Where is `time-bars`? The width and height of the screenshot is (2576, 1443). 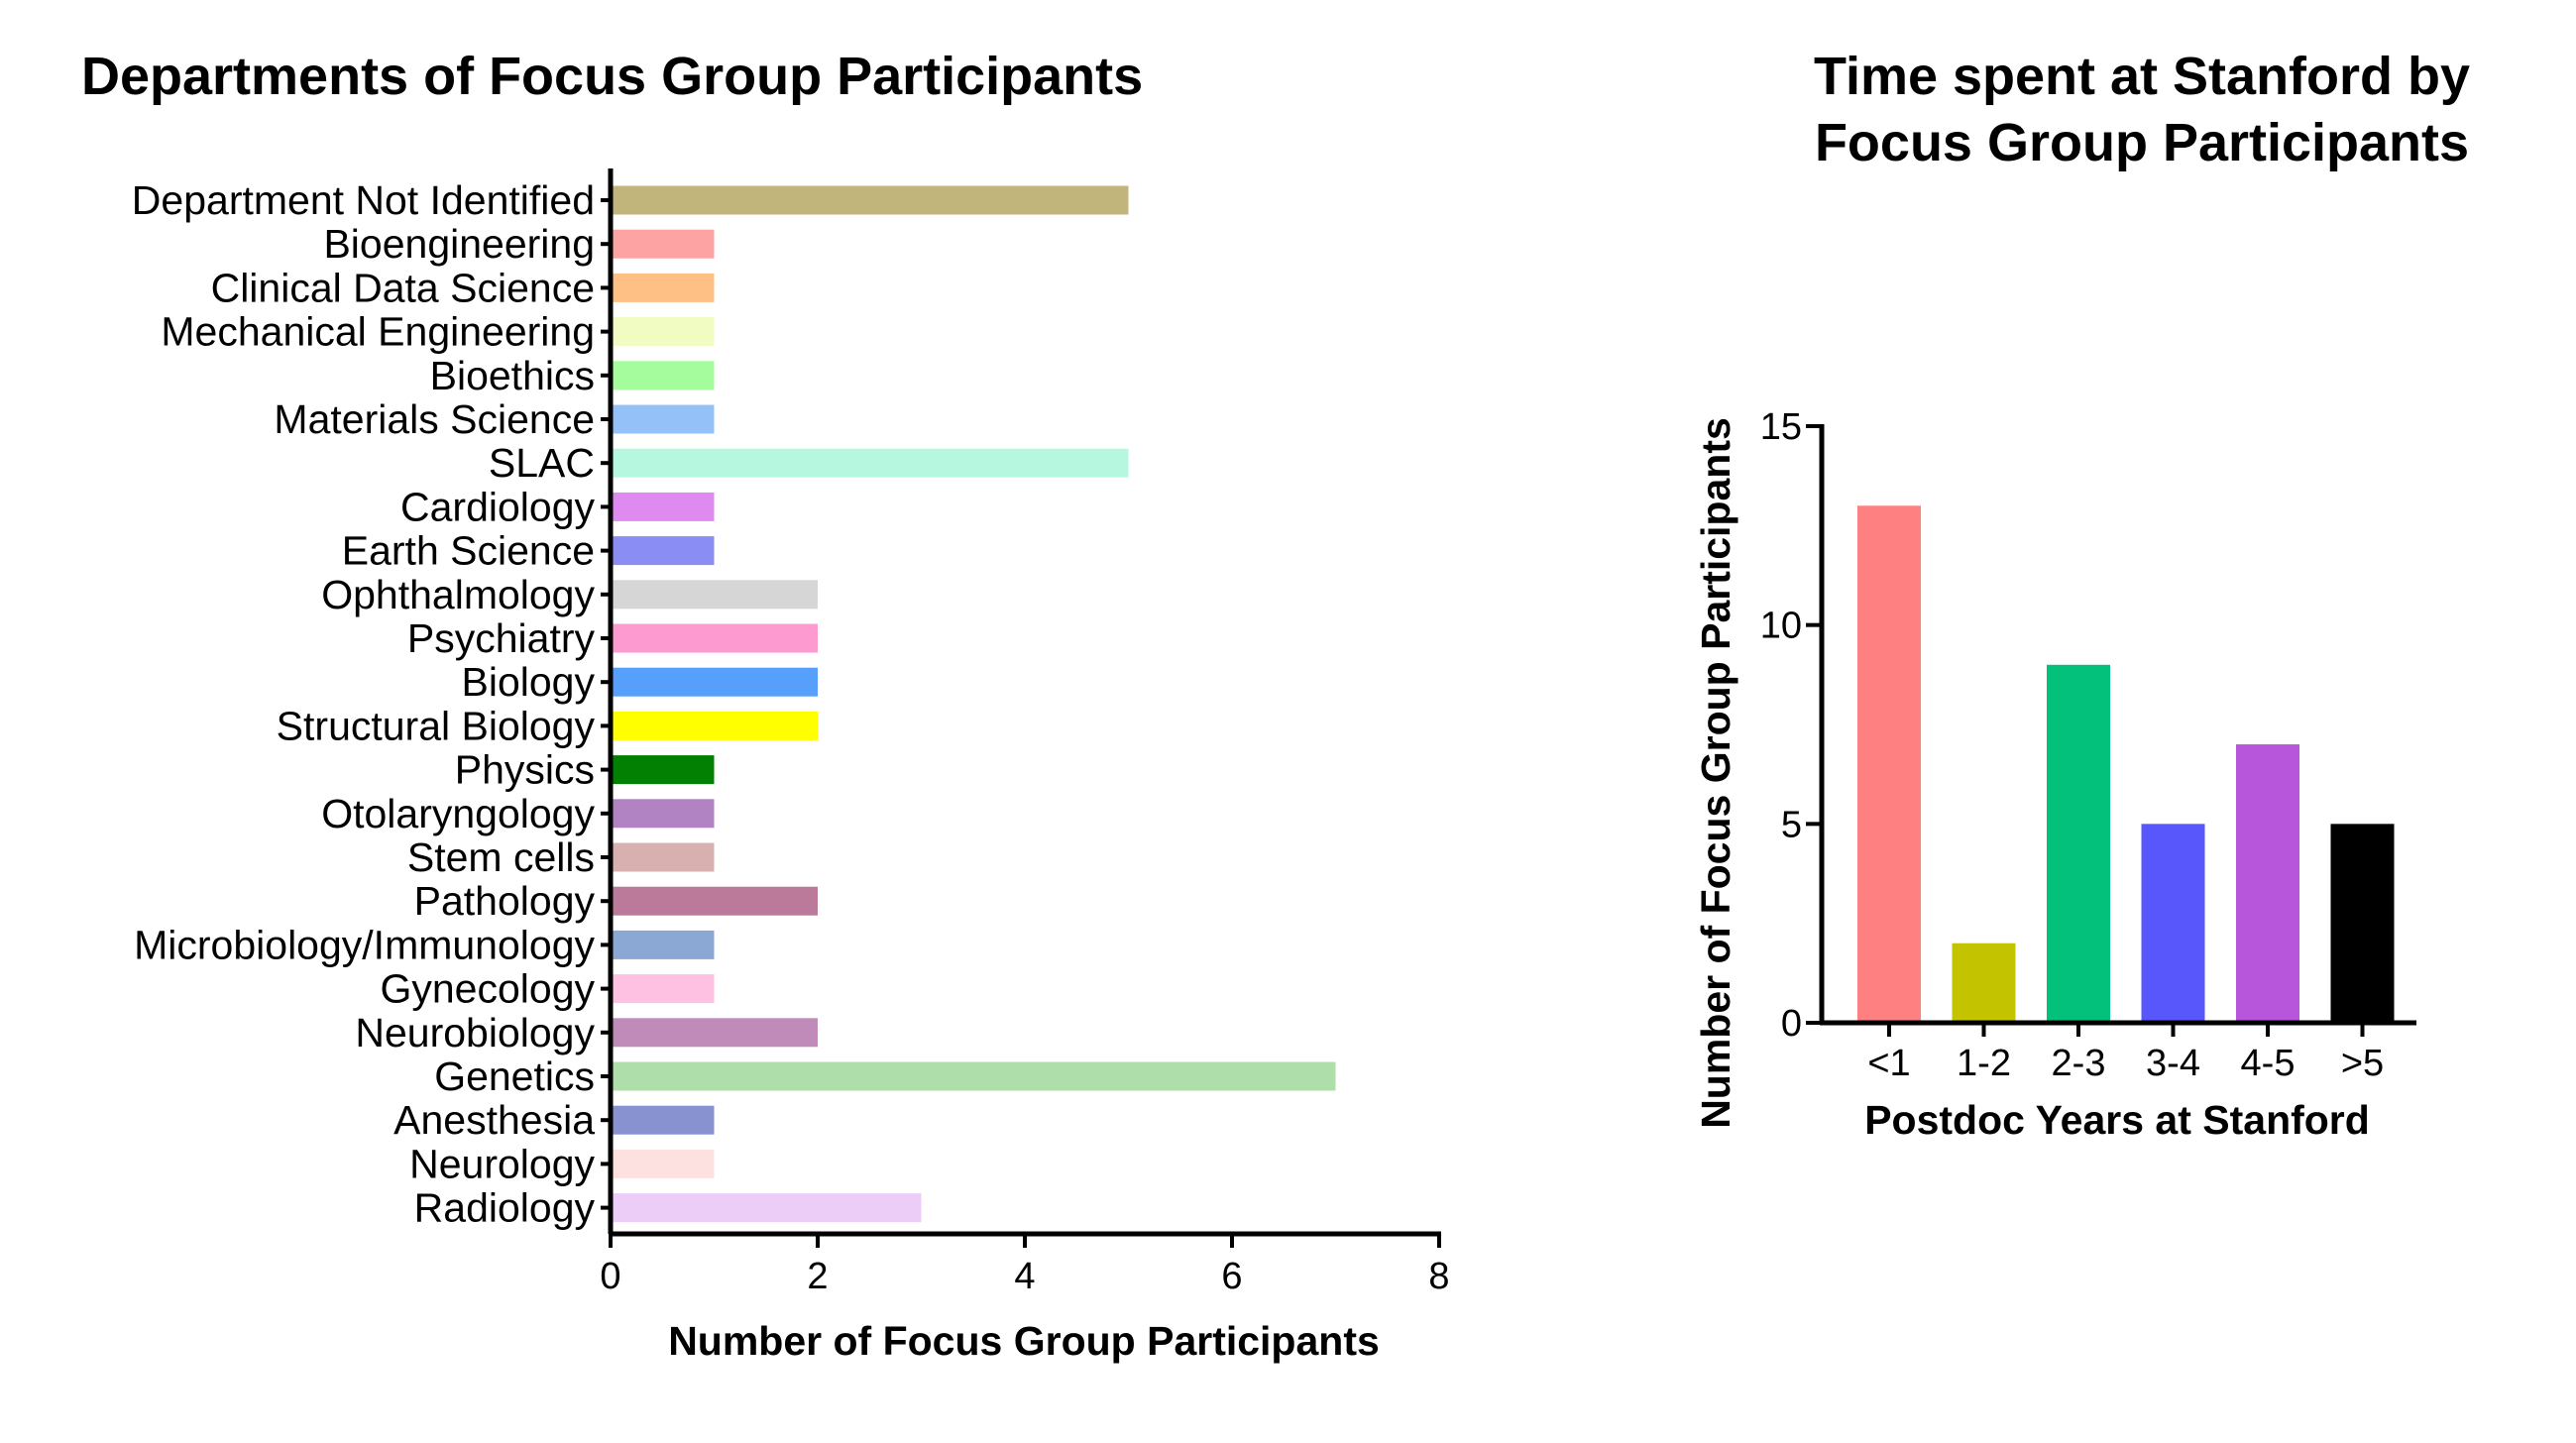 time-bars is located at coordinates (2126, 764).